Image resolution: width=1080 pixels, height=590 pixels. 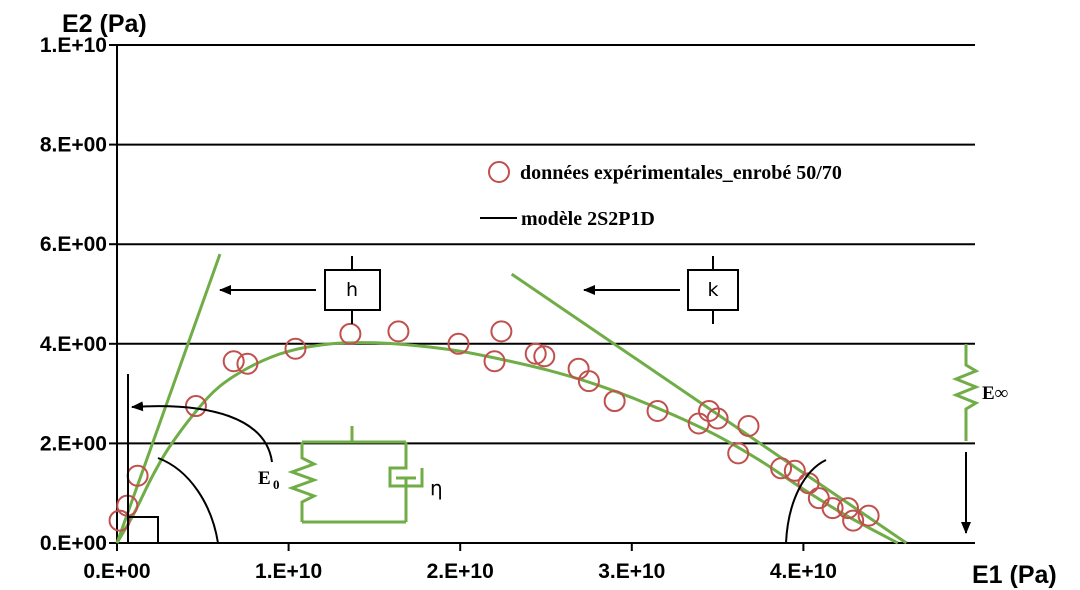 I want to click on high-freq-angle-marker, so click(x=806, y=501).